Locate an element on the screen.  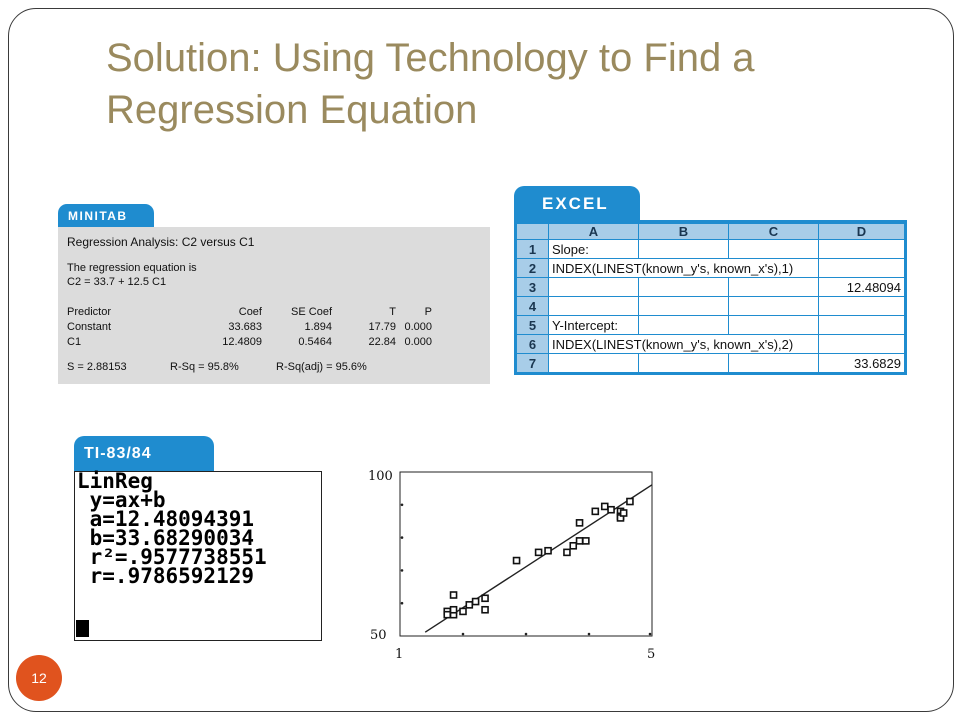
excel-cell-b3 is located at coordinates (683, 287).